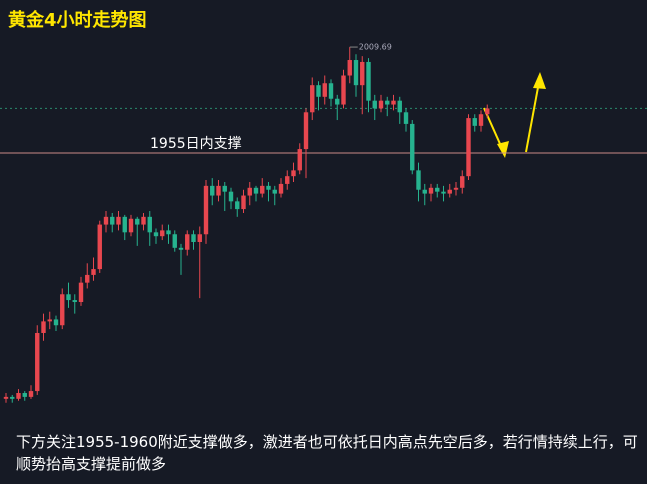 Image resolution: width=647 pixels, height=484 pixels. What do you see at coordinates (77, 20) in the screenshot?
I see `chart-title: 黄金4小时走势图` at bounding box center [77, 20].